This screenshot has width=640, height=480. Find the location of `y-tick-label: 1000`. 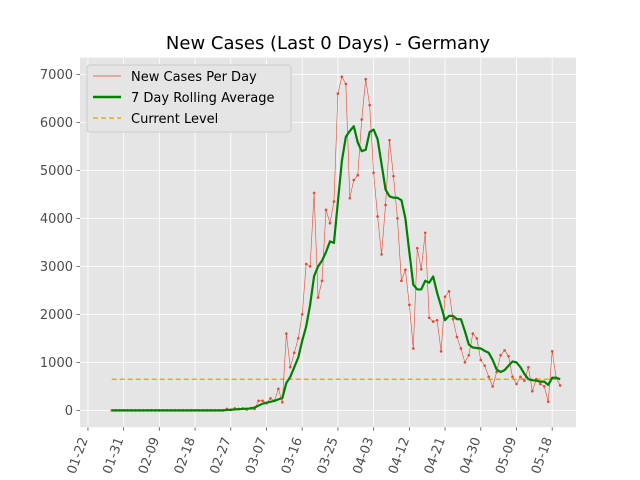

y-tick-label: 1000 is located at coordinates (56, 363).